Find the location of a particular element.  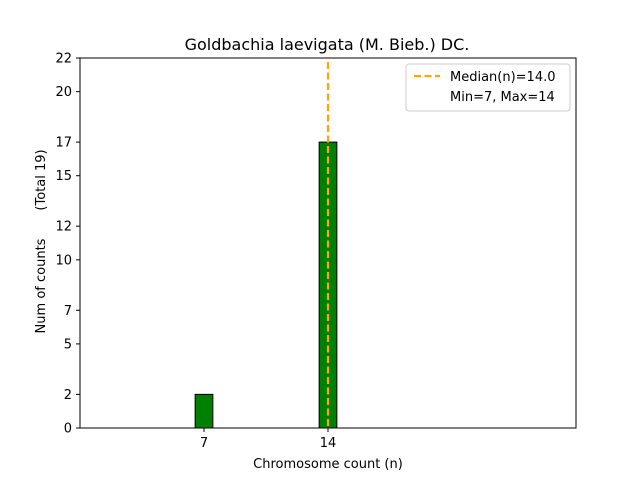

x-axis-label: Chromosome count (n) is located at coordinates (328, 464).